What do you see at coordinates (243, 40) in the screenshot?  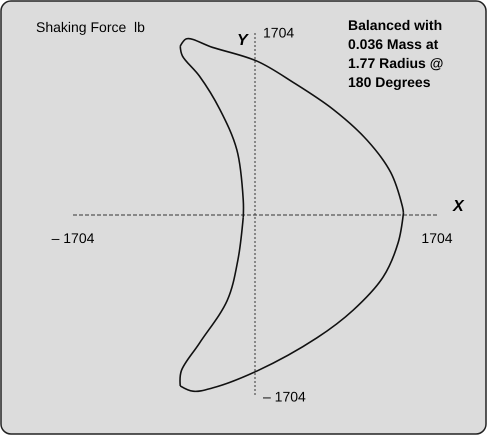 I see `y-axis-title: Y` at bounding box center [243, 40].